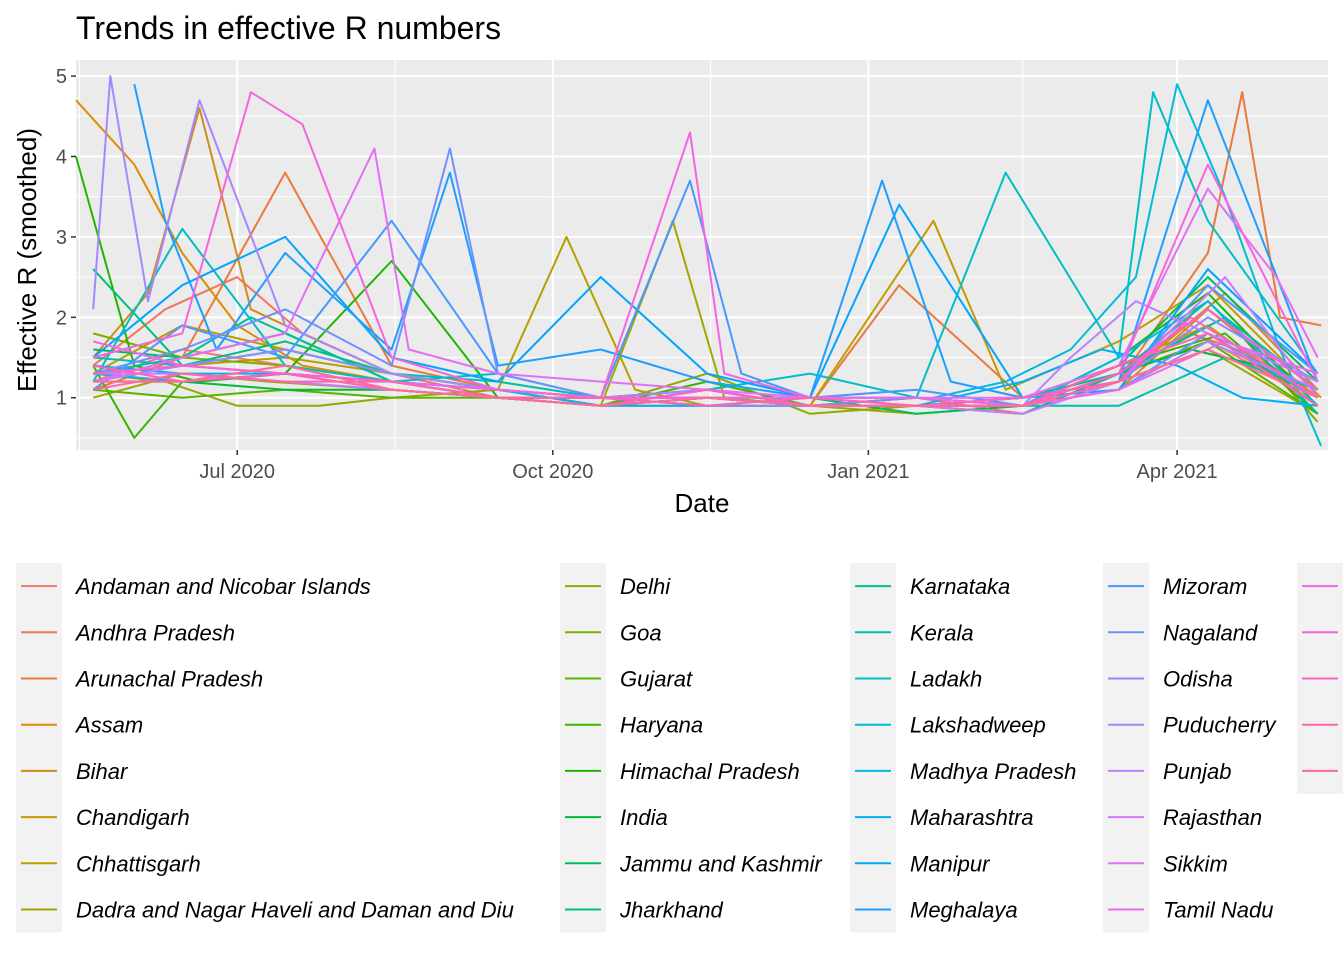 The width and height of the screenshot is (1344, 960). Describe the element at coordinates (721, 863) in the screenshot. I see `legend-label: Jammu and Kashmir` at that location.